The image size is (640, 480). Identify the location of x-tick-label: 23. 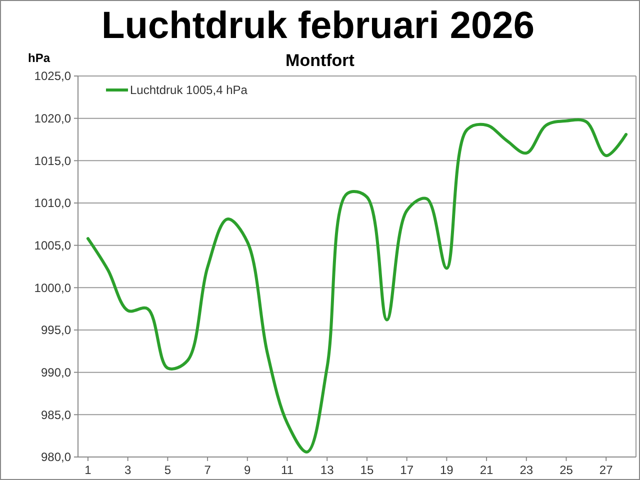
(527, 470).